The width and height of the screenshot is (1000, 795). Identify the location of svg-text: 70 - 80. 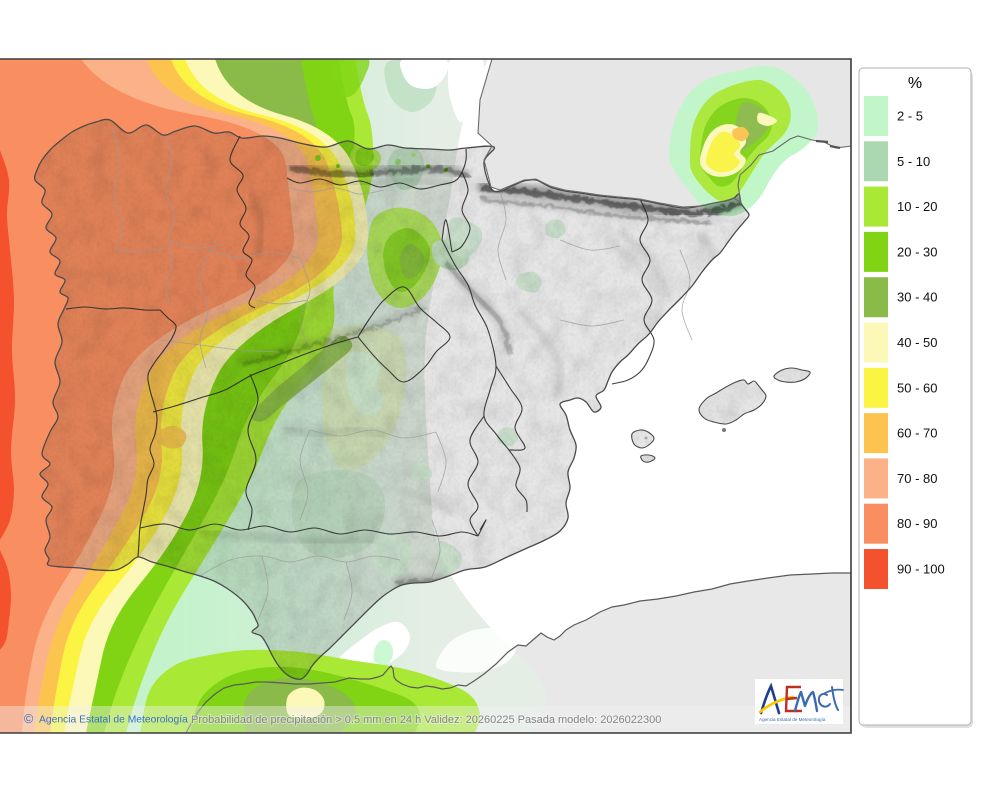
(917, 478).